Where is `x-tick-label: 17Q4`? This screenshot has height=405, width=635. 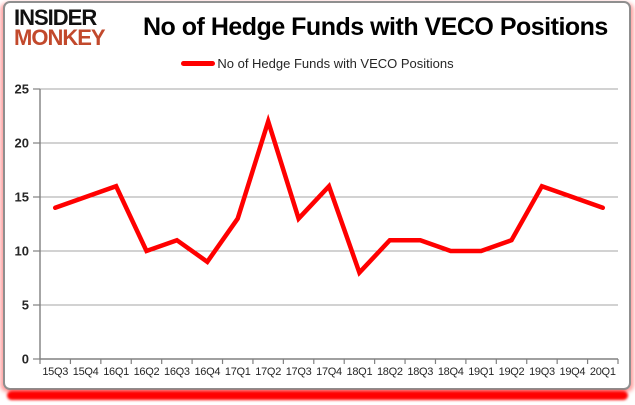
x-tick-label: 17Q4 is located at coordinates (329, 372).